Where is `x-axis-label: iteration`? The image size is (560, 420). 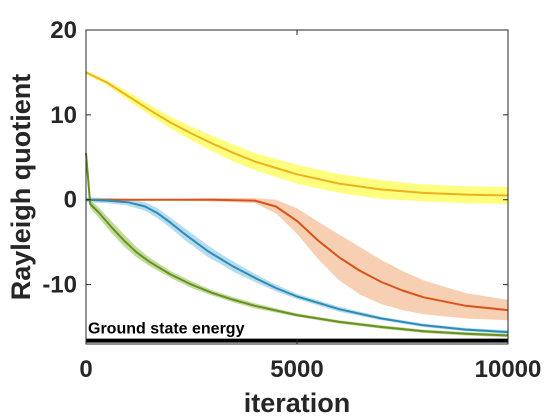 x-axis-label: iteration is located at coordinates (297, 403).